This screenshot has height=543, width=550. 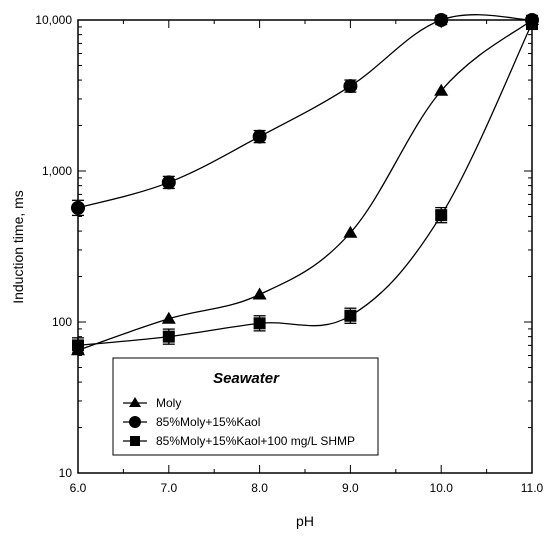 What do you see at coordinates (18, 247) in the screenshot?
I see `y-axis-title: Induction time, ms` at bounding box center [18, 247].